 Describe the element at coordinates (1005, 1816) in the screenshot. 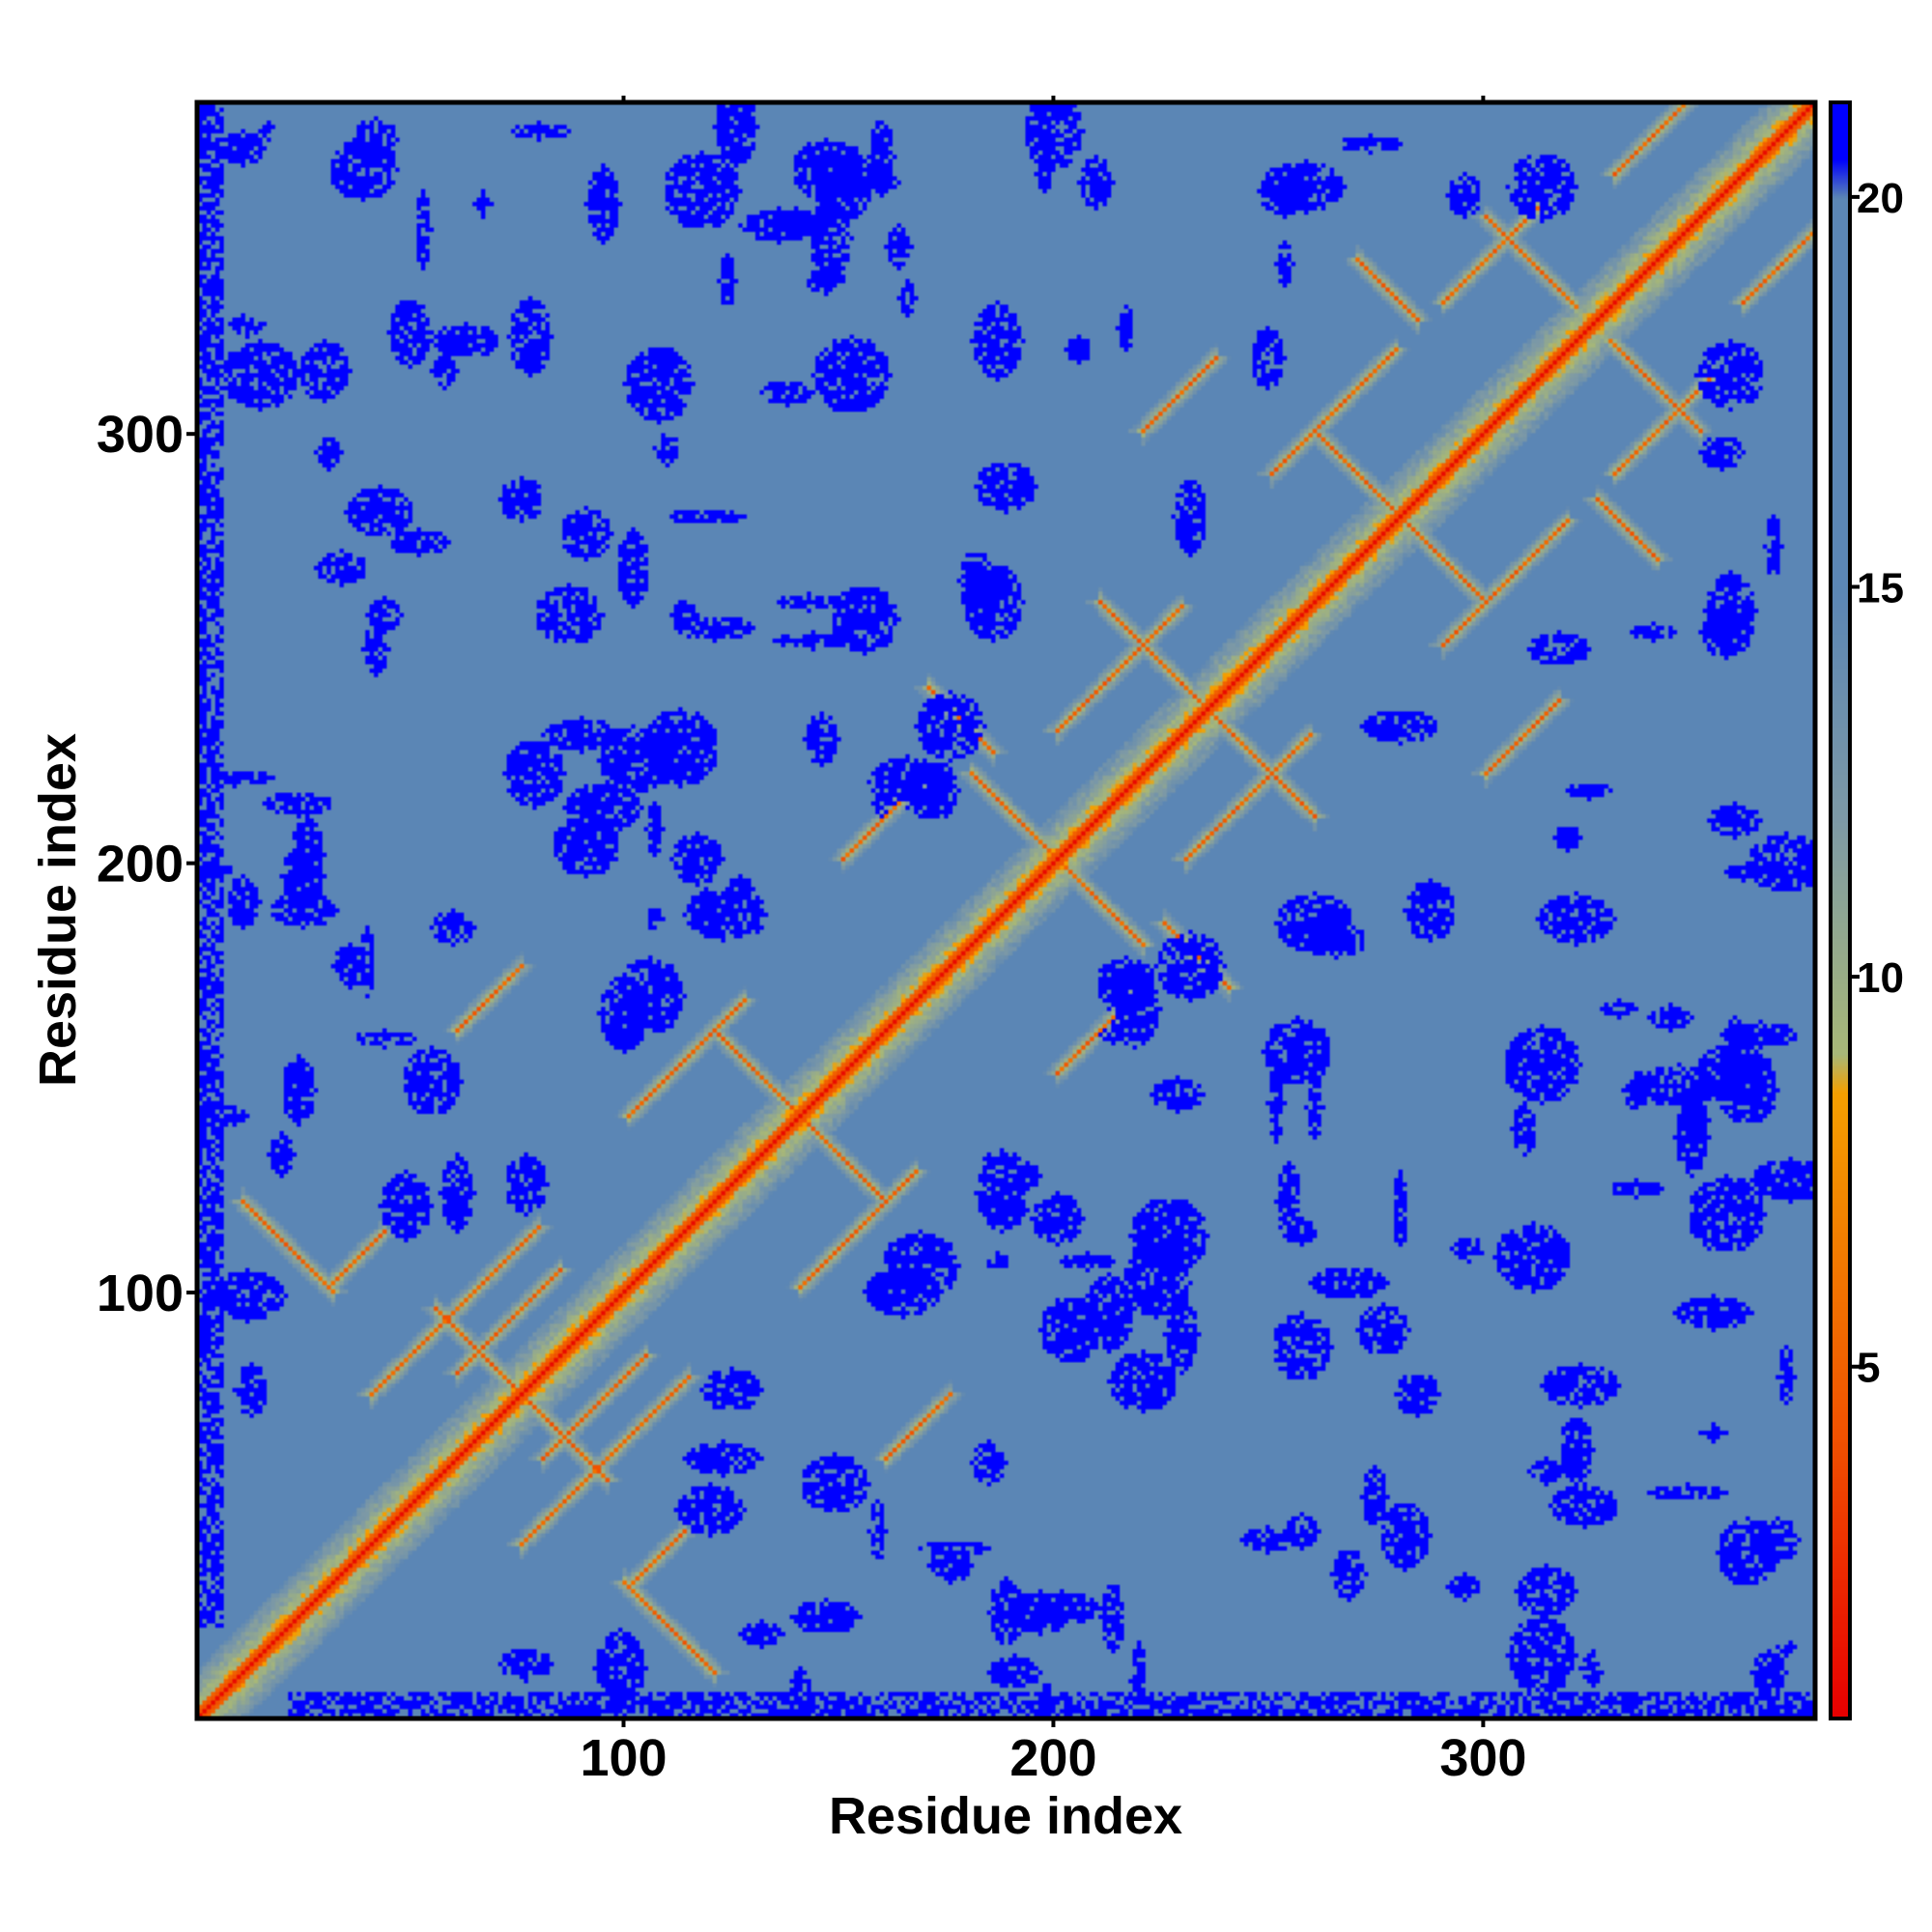

I see `x-axis-label: Residue index` at that location.